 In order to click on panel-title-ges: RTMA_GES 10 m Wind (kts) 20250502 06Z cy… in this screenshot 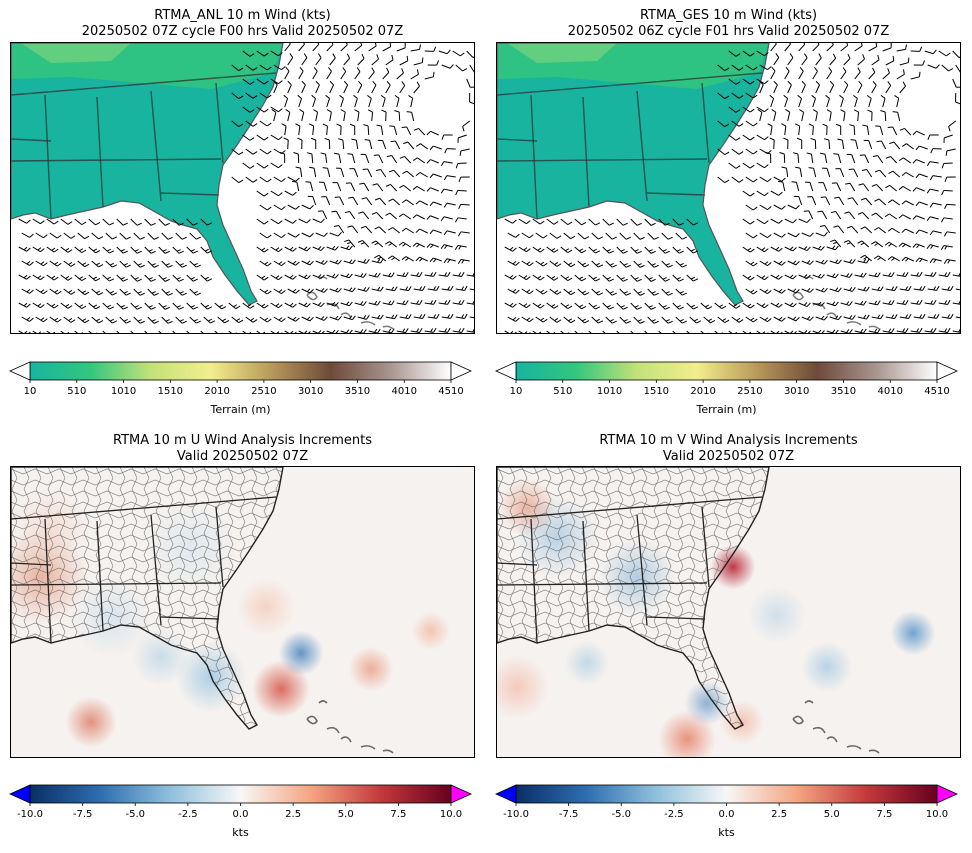, I will do `click(728, 24)`.